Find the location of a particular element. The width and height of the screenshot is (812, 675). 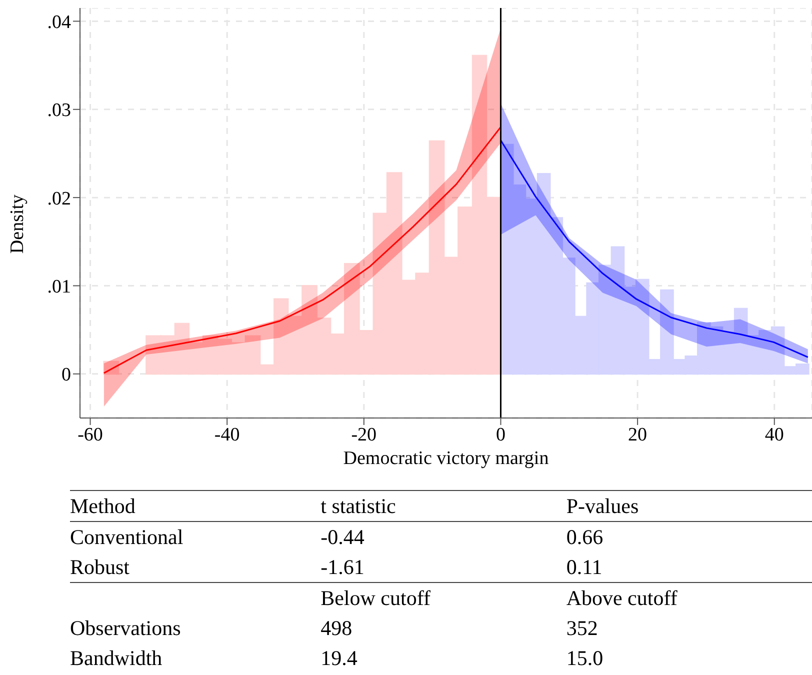

x-tick-label: 20 is located at coordinates (638, 435).